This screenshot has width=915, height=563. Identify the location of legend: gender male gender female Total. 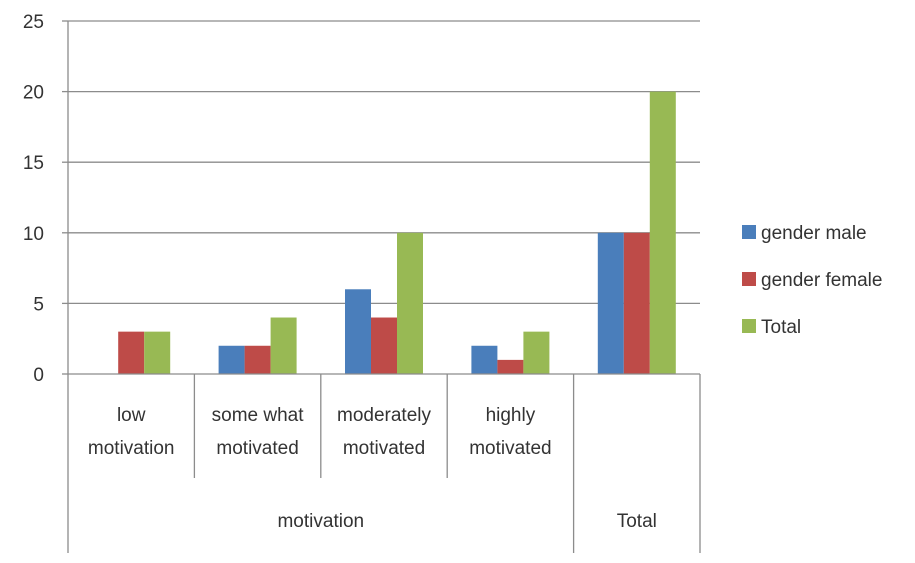
(812, 280).